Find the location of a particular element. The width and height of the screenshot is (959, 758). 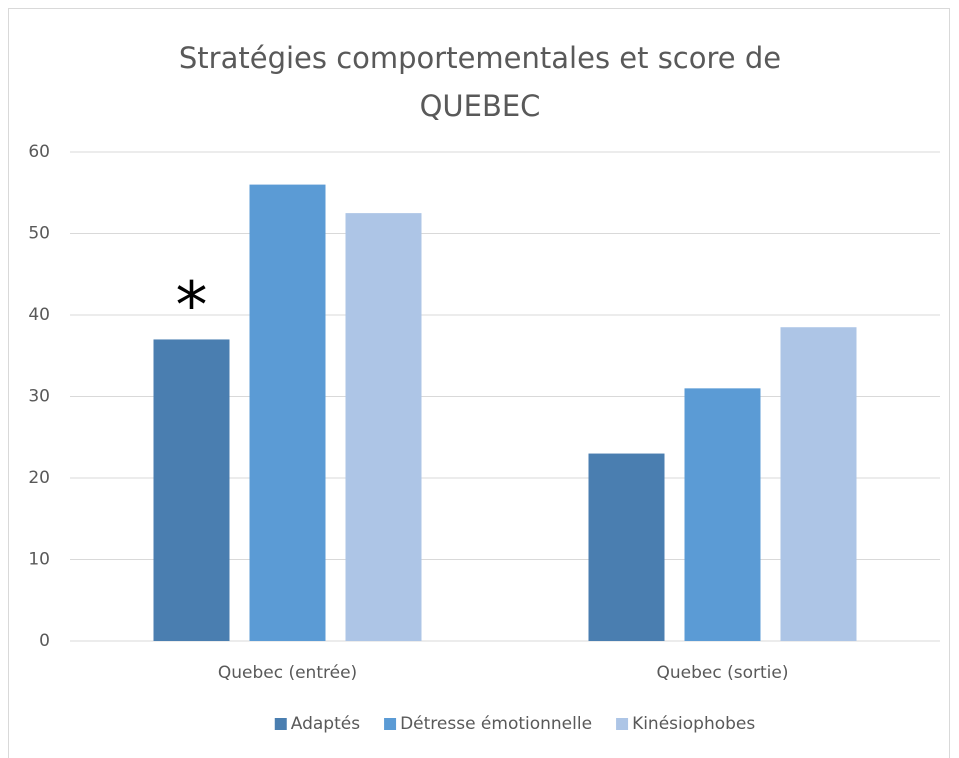

legend-label: Adaptés is located at coordinates (325, 724).